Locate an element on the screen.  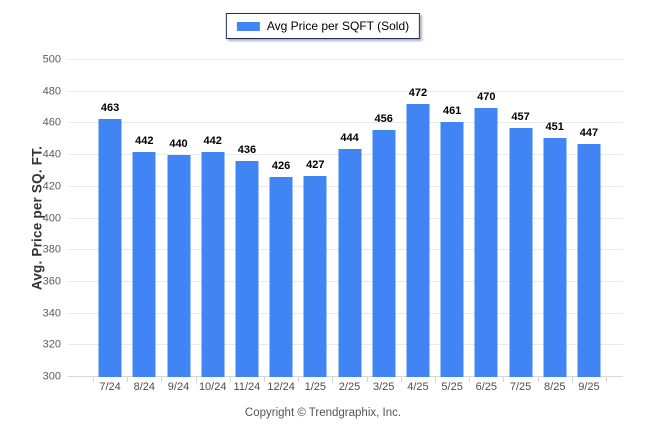
bar-value-label: 444 is located at coordinates (349, 137).